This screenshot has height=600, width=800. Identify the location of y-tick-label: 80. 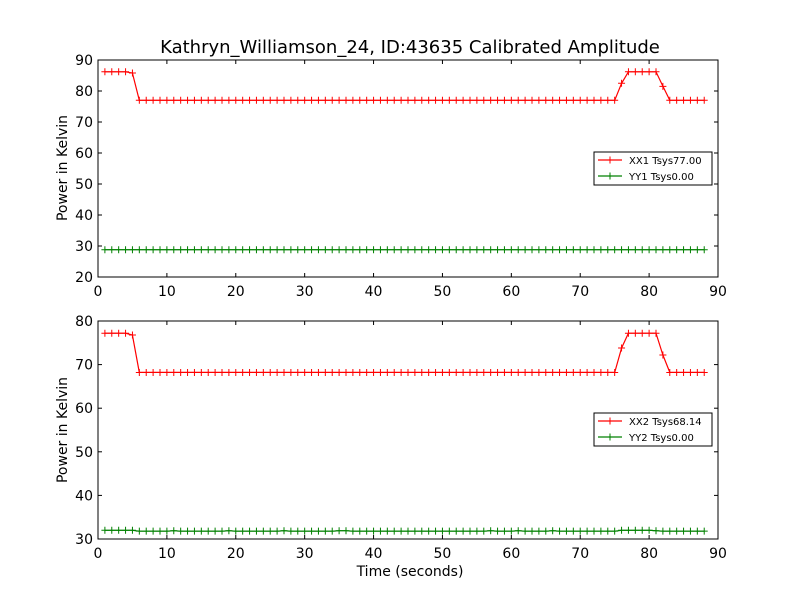
(84, 92).